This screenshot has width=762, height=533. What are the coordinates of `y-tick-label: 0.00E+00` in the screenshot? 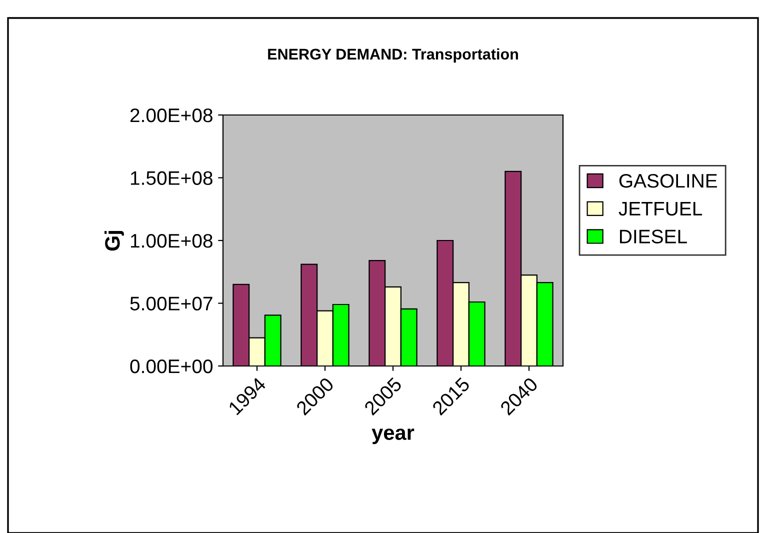 It's located at (171, 366).